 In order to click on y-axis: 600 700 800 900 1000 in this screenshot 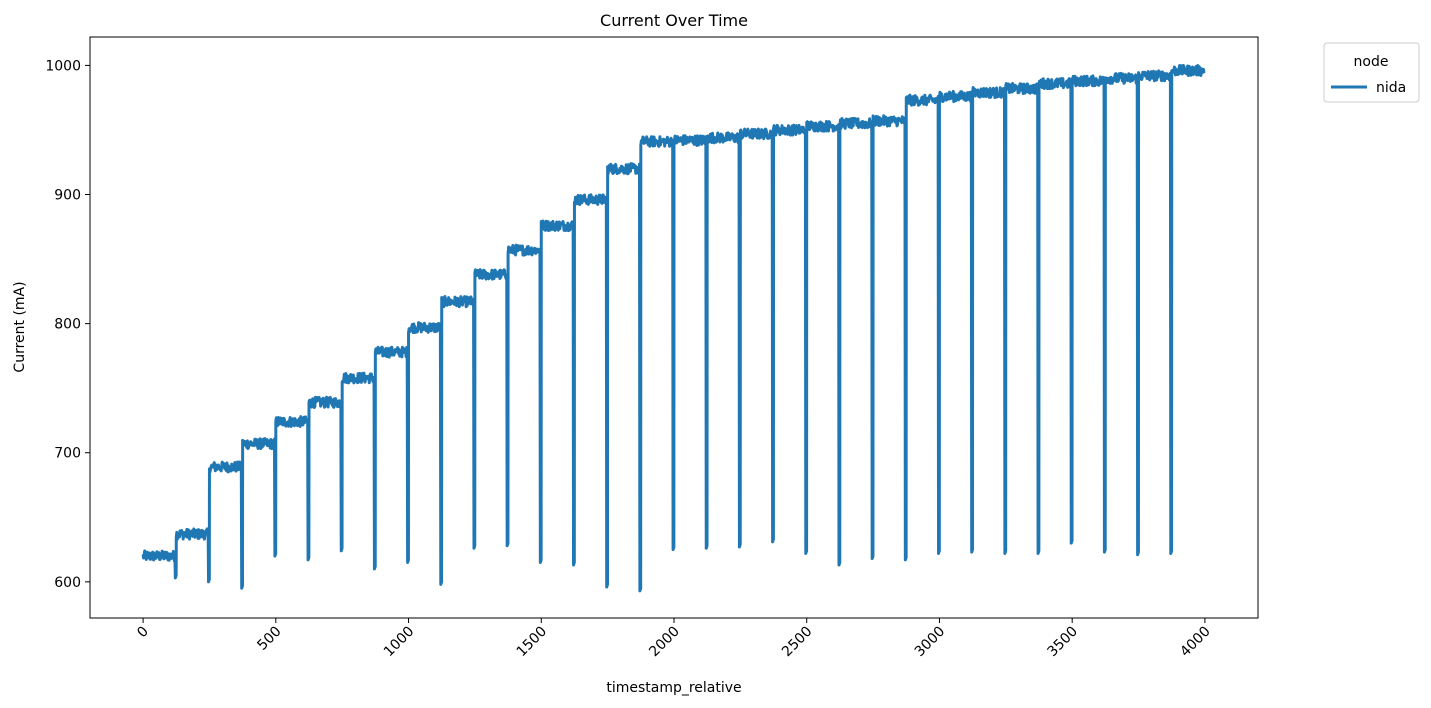, I will do `click(67, 324)`.